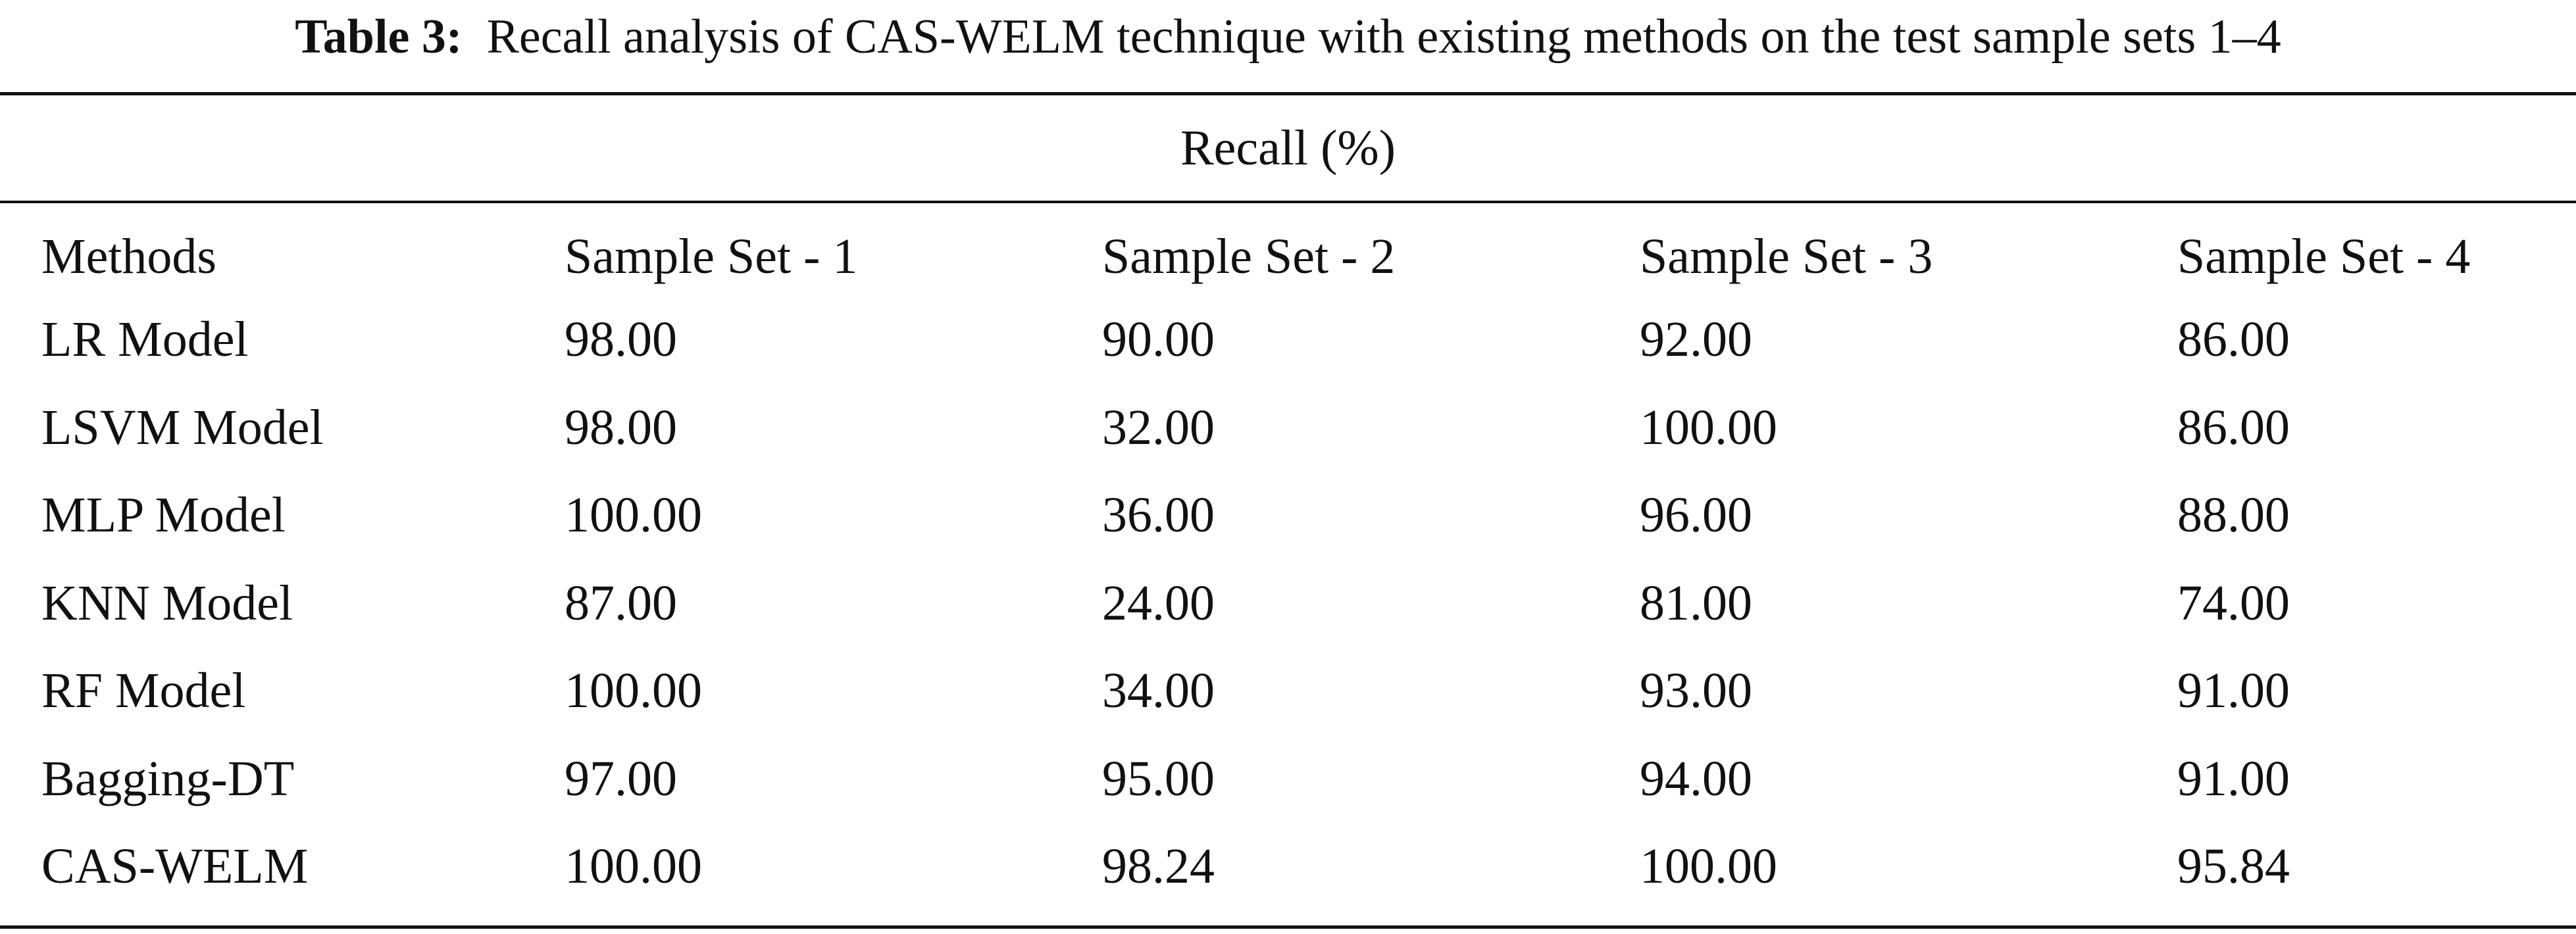 This screenshot has width=2576, height=934. Describe the element at coordinates (143, 691) in the screenshot. I see `method-cell: RF Model` at that location.